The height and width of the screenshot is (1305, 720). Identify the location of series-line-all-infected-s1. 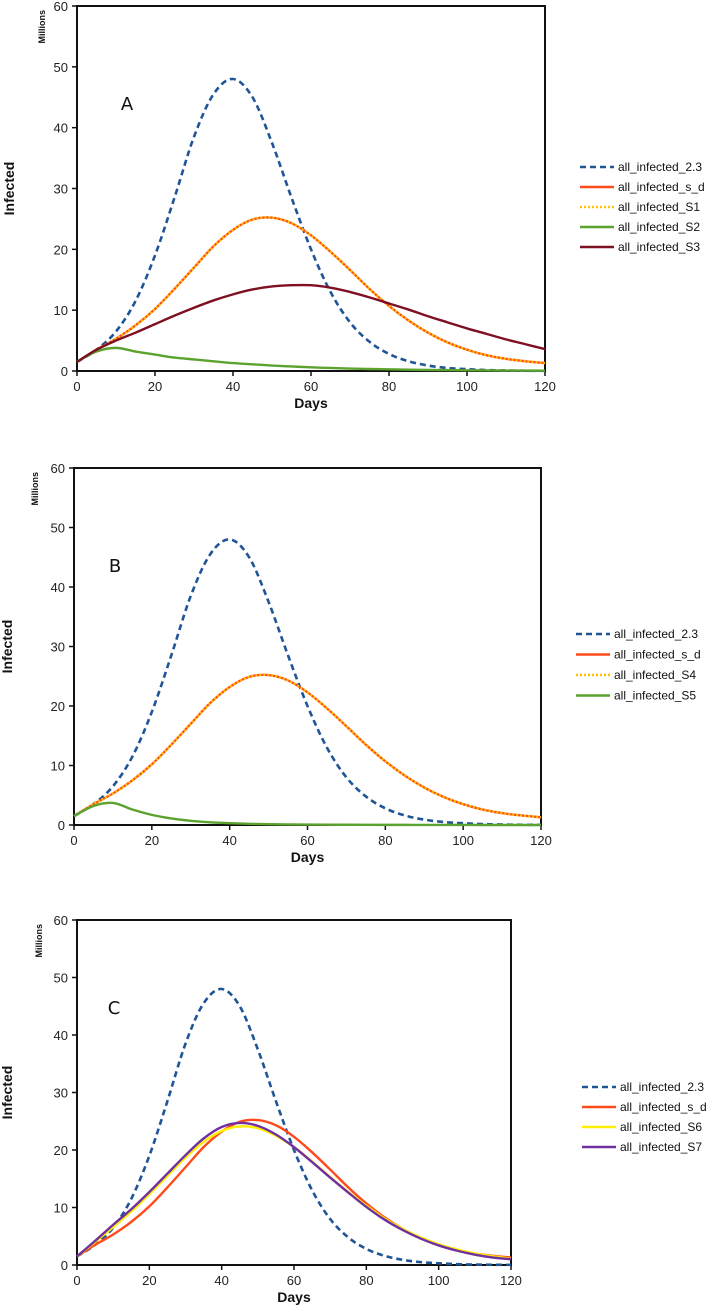
(311, 290).